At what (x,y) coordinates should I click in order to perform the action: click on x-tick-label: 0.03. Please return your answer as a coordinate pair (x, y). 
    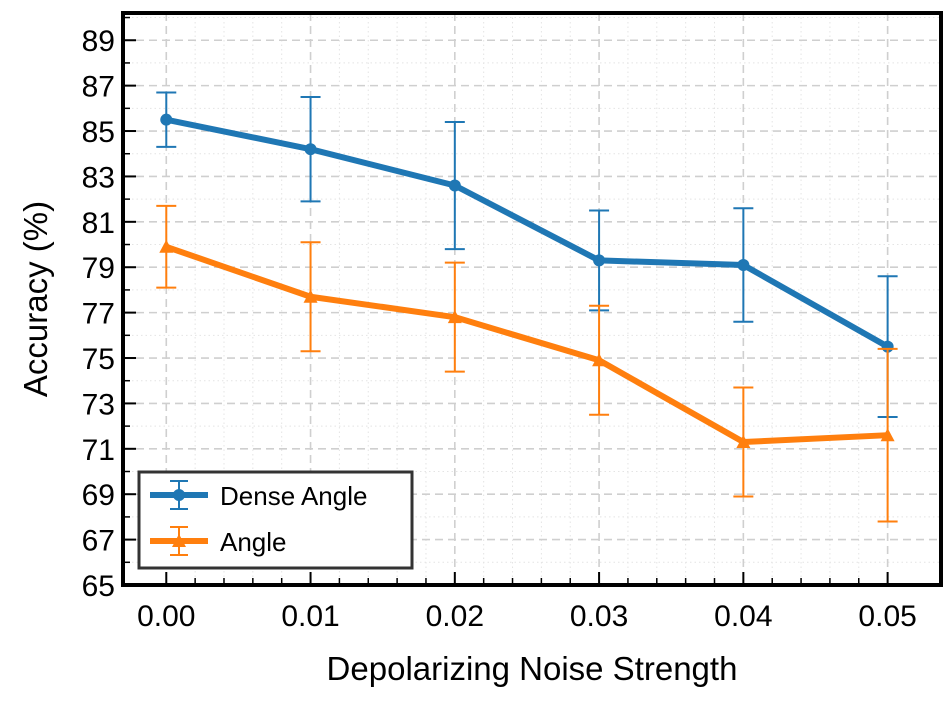
    Looking at the image, I should click on (599, 616).